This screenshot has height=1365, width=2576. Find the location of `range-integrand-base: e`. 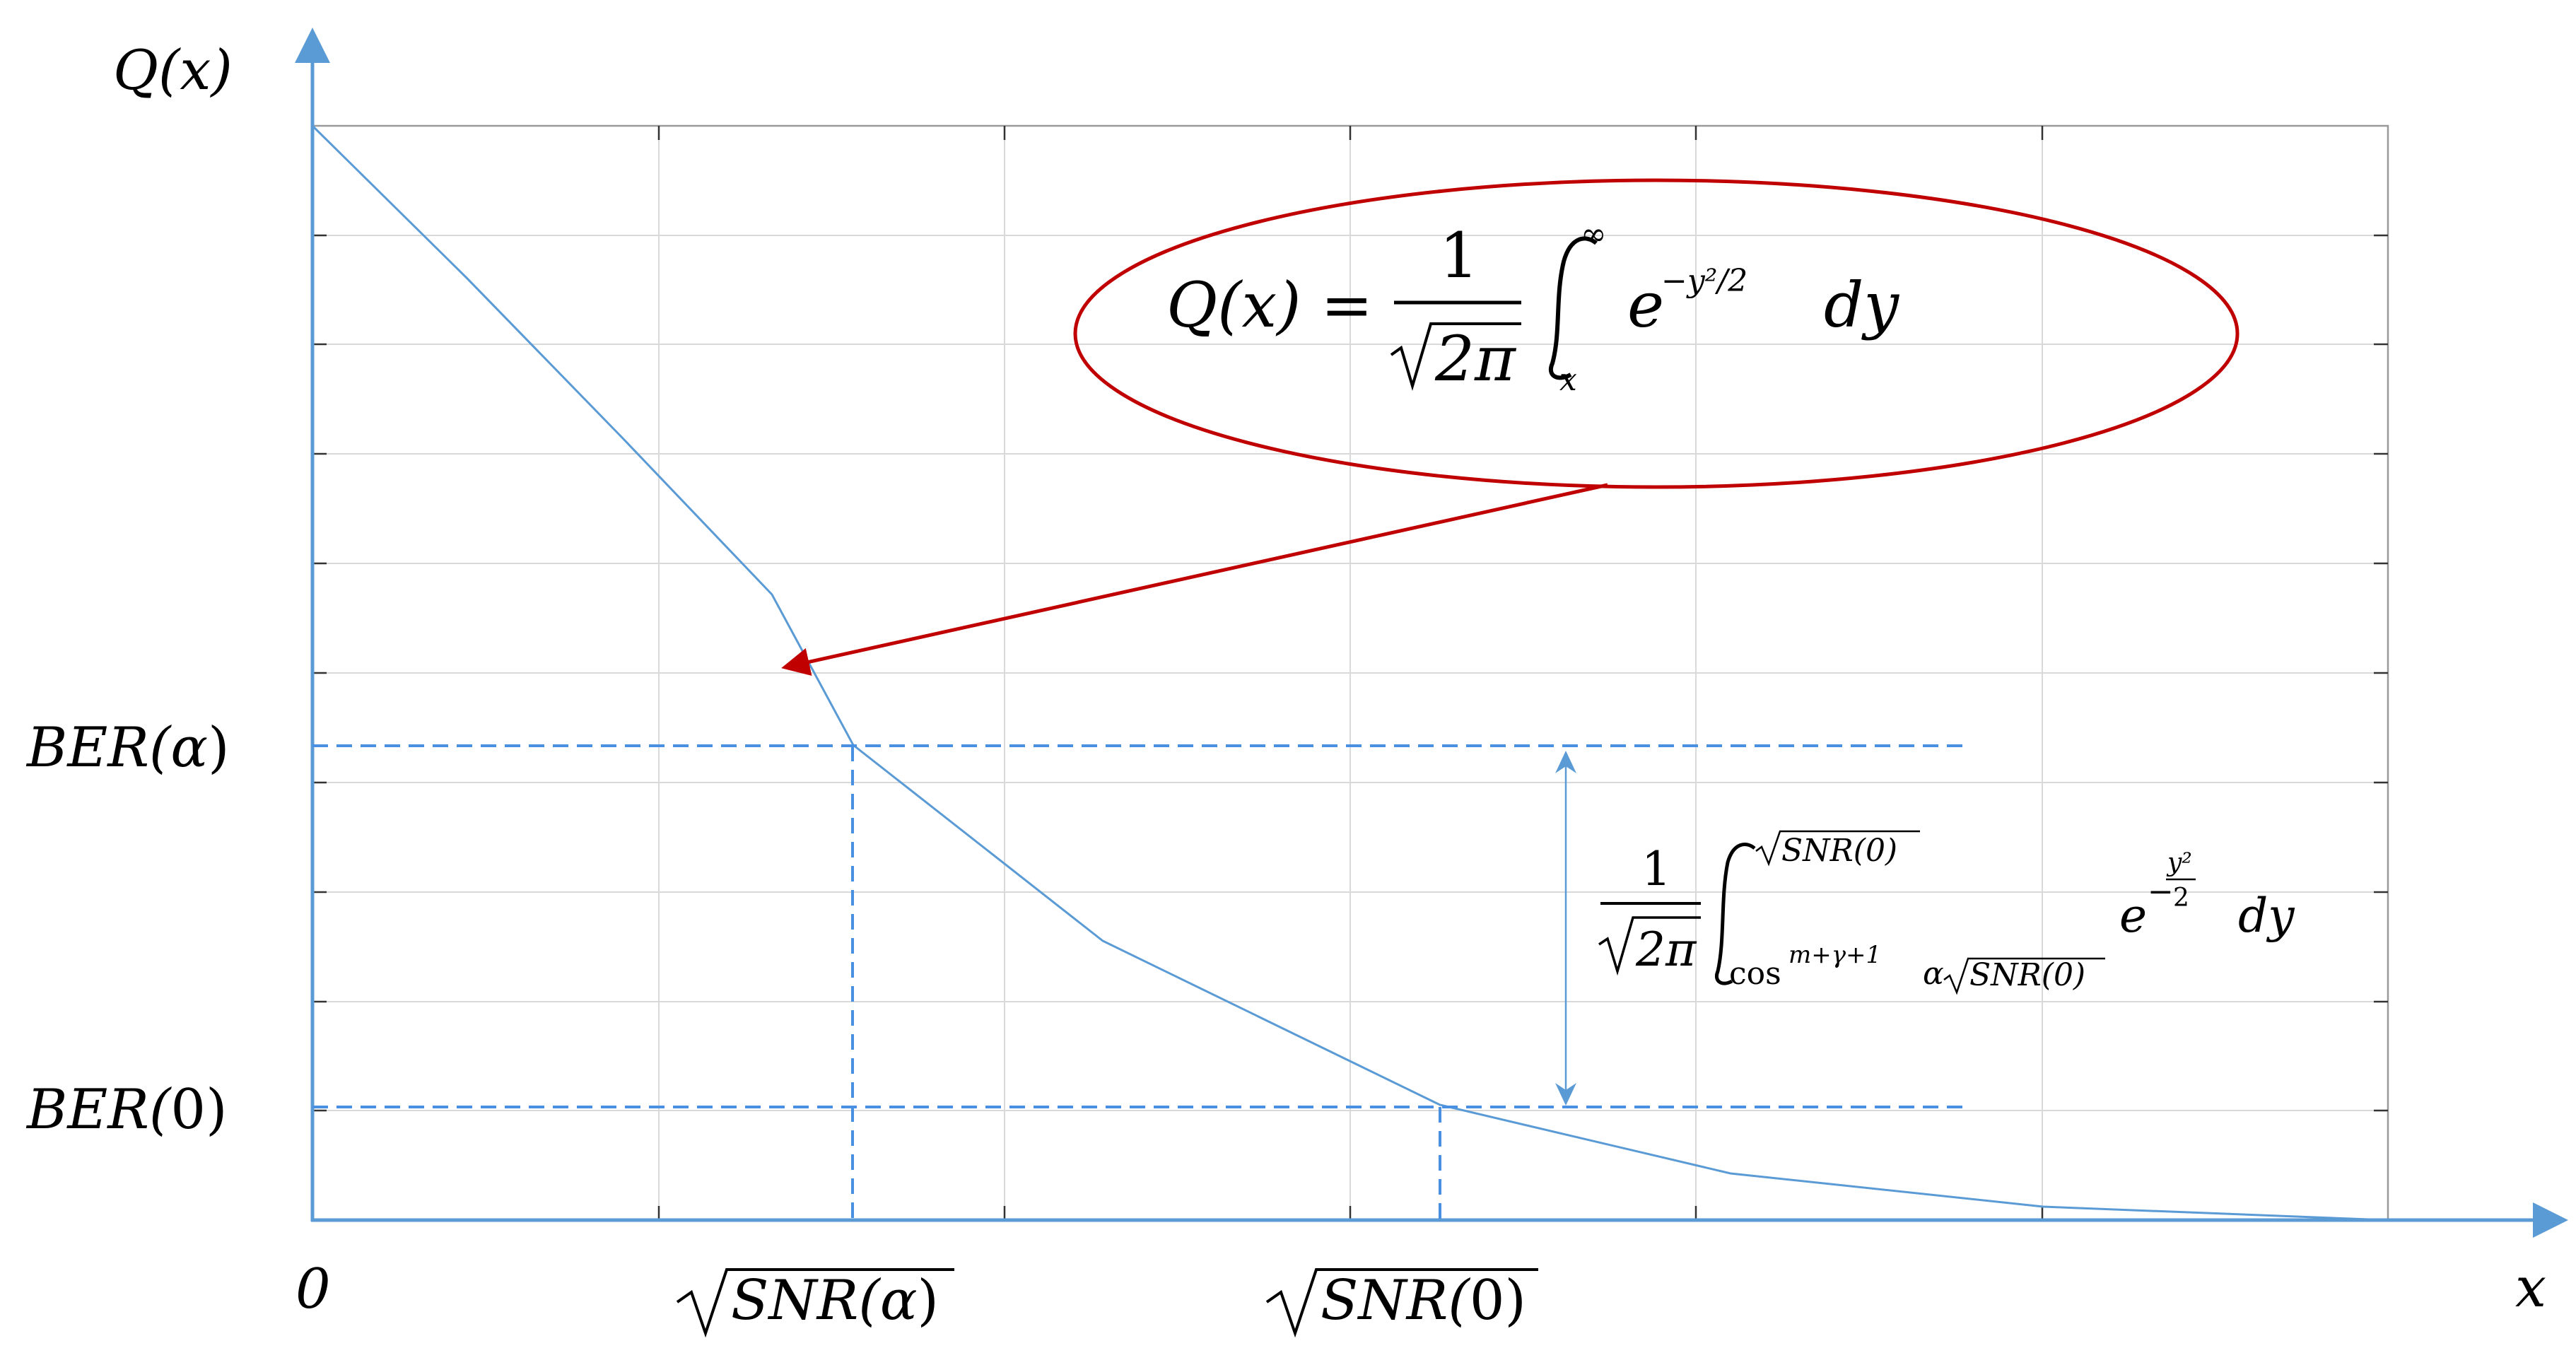

range-integrand-base: e is located at coordinates (2133, 916).